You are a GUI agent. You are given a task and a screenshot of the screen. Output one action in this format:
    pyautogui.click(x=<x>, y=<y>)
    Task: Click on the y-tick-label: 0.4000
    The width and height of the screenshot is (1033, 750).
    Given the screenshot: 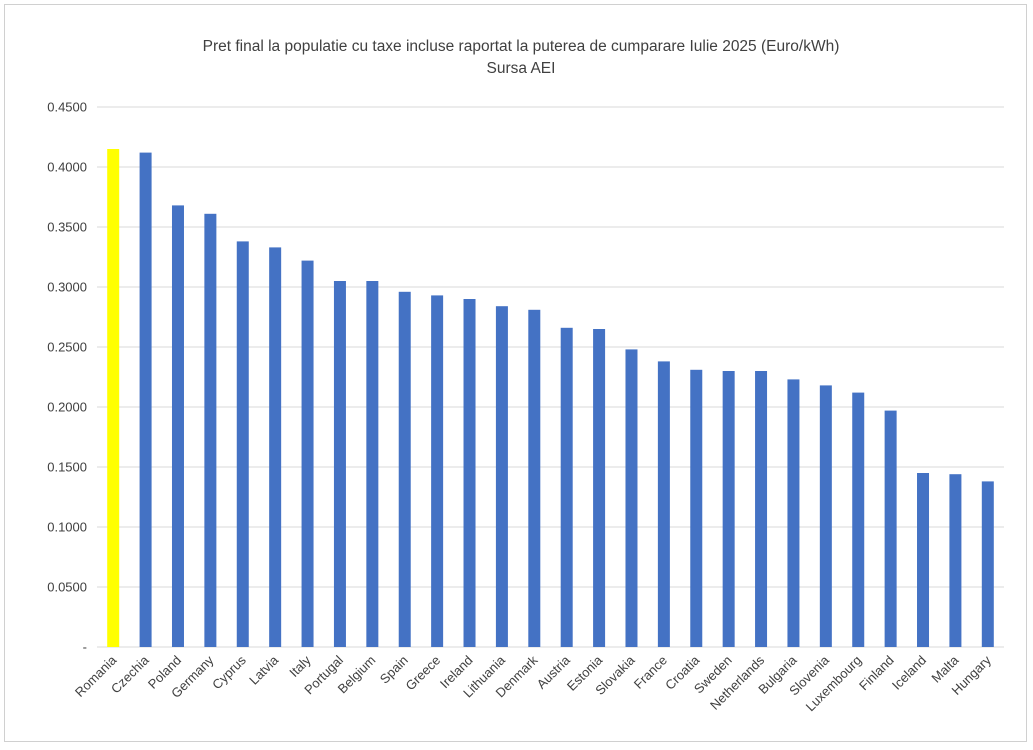 What is the action you would take?
    pyautogui.click(x=67, y=167)
    